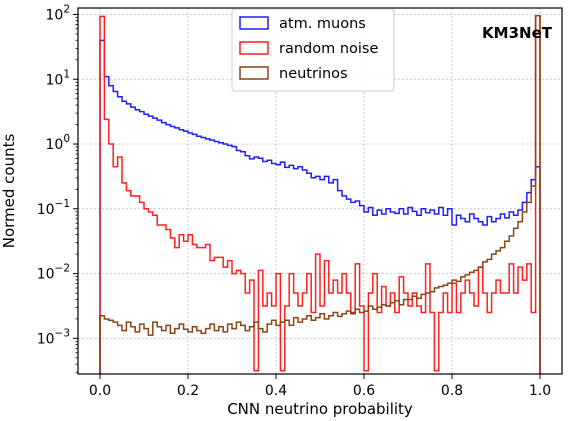 This screenshot has height=421, width=572. I want to click on legend-label: random noise, so click(328, 49).